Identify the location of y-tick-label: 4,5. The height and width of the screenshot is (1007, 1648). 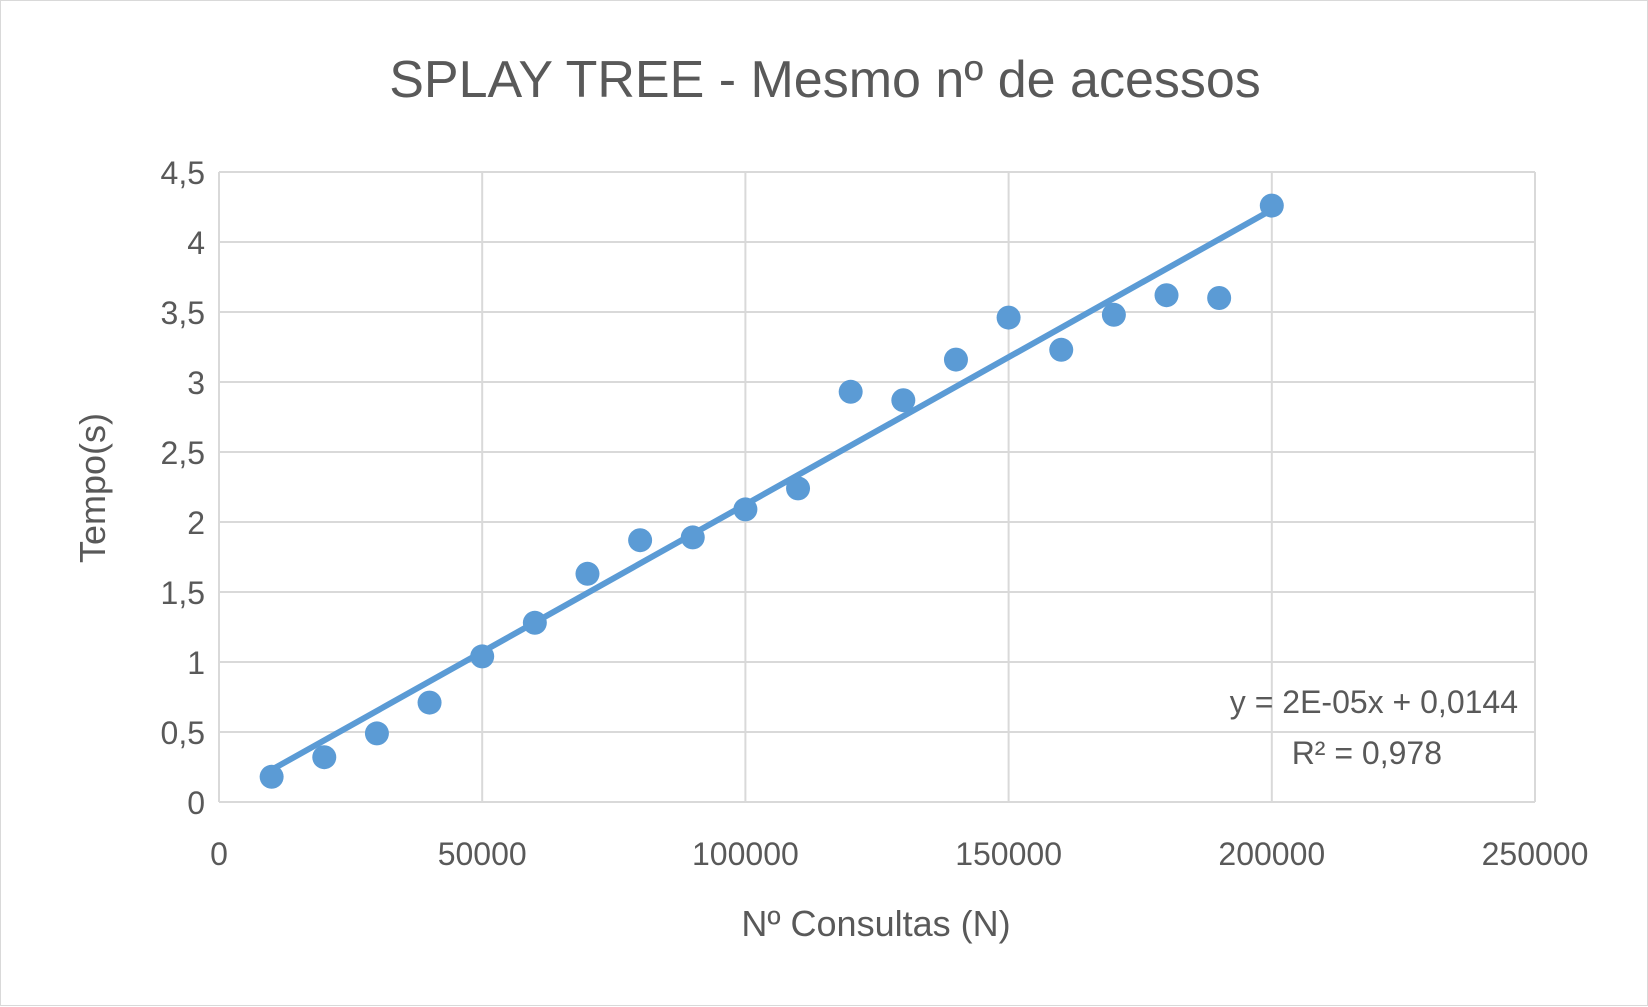
(183, 173).